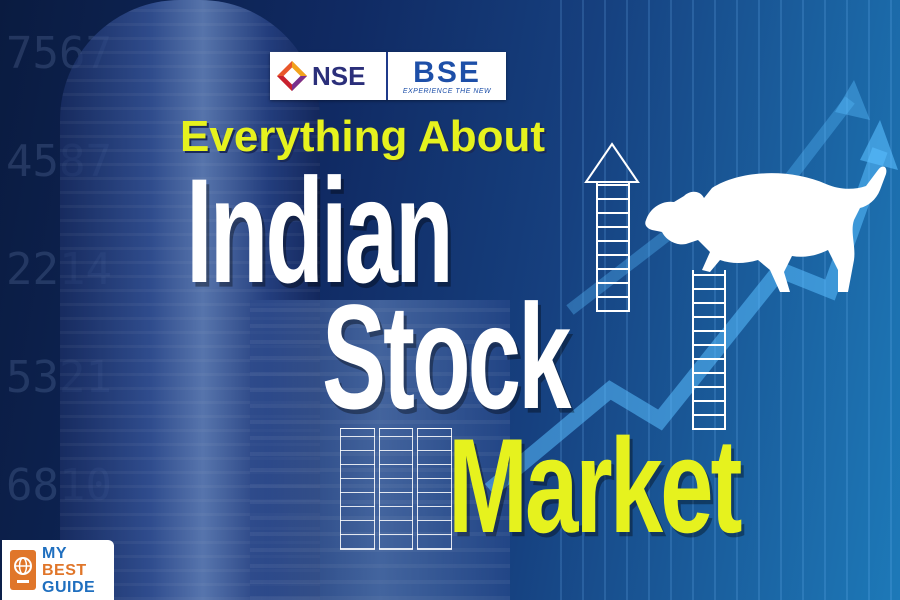 This screenshot has height=600, width=900. What do you see at coordinates (446, 357) in the screenshot?
I see `headline-stock: Stock` at bounding box center [446, 357].